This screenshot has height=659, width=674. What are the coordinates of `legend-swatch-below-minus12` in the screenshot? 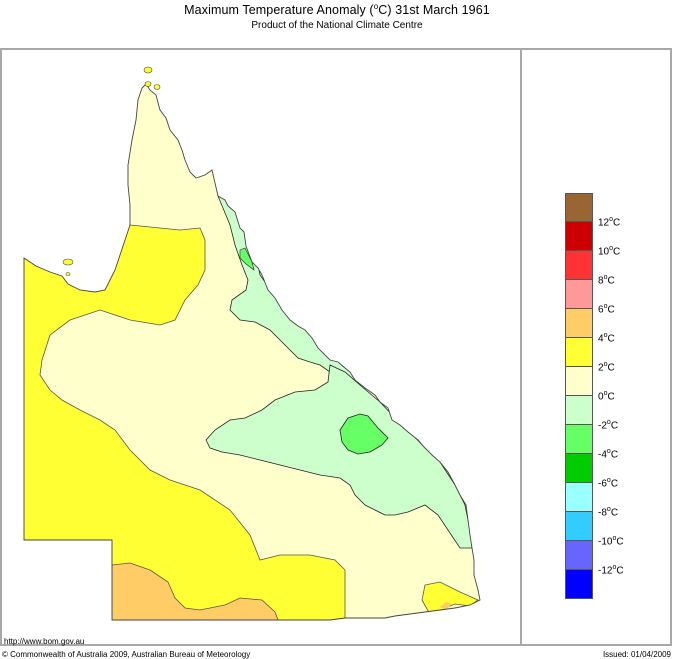 It's located at (579, 584).